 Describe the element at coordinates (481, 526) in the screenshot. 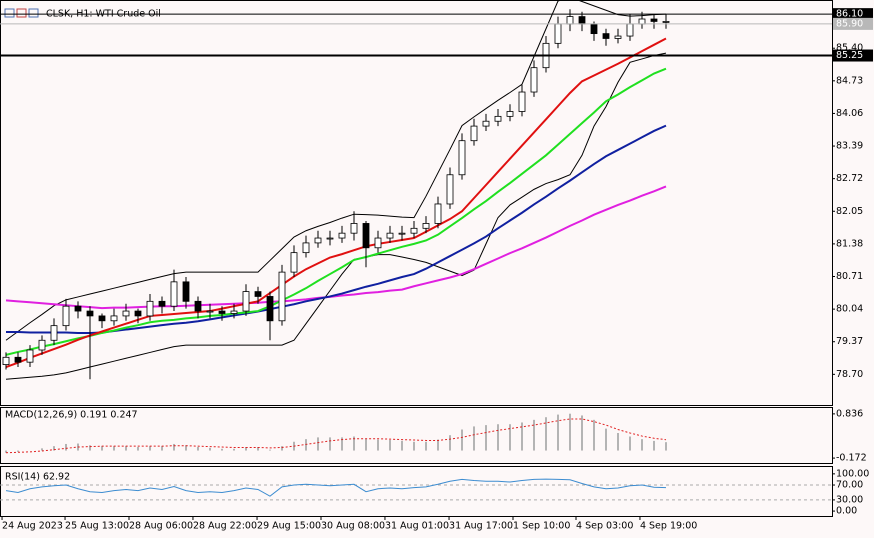

I see `x-tick-label: 31 Aug 17:00` at that location.